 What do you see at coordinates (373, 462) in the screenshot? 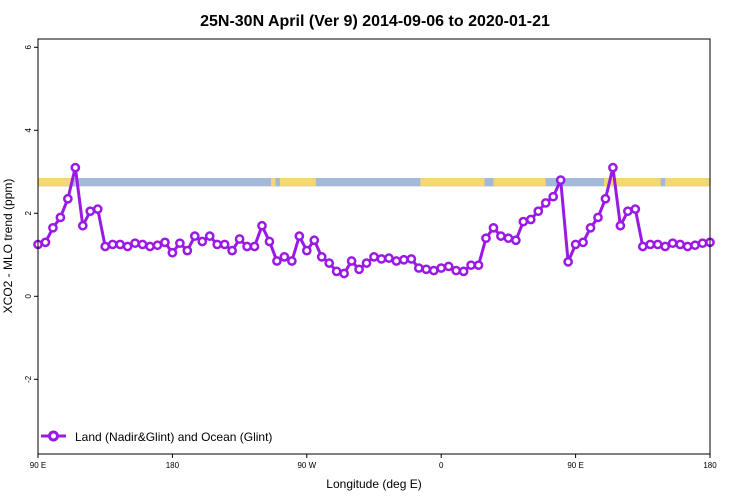
I see `x-axis: 90 E 180 90 W 0 90 E 180` at bounding box center [373, 462].